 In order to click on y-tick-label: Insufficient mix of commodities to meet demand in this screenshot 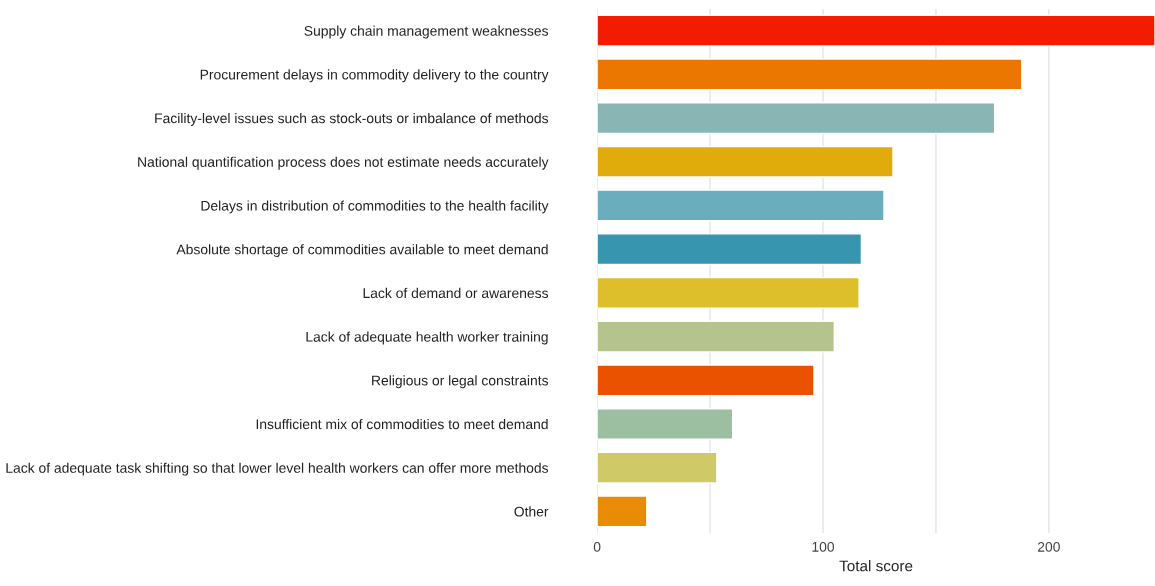, I will do `click(402, 424)`.